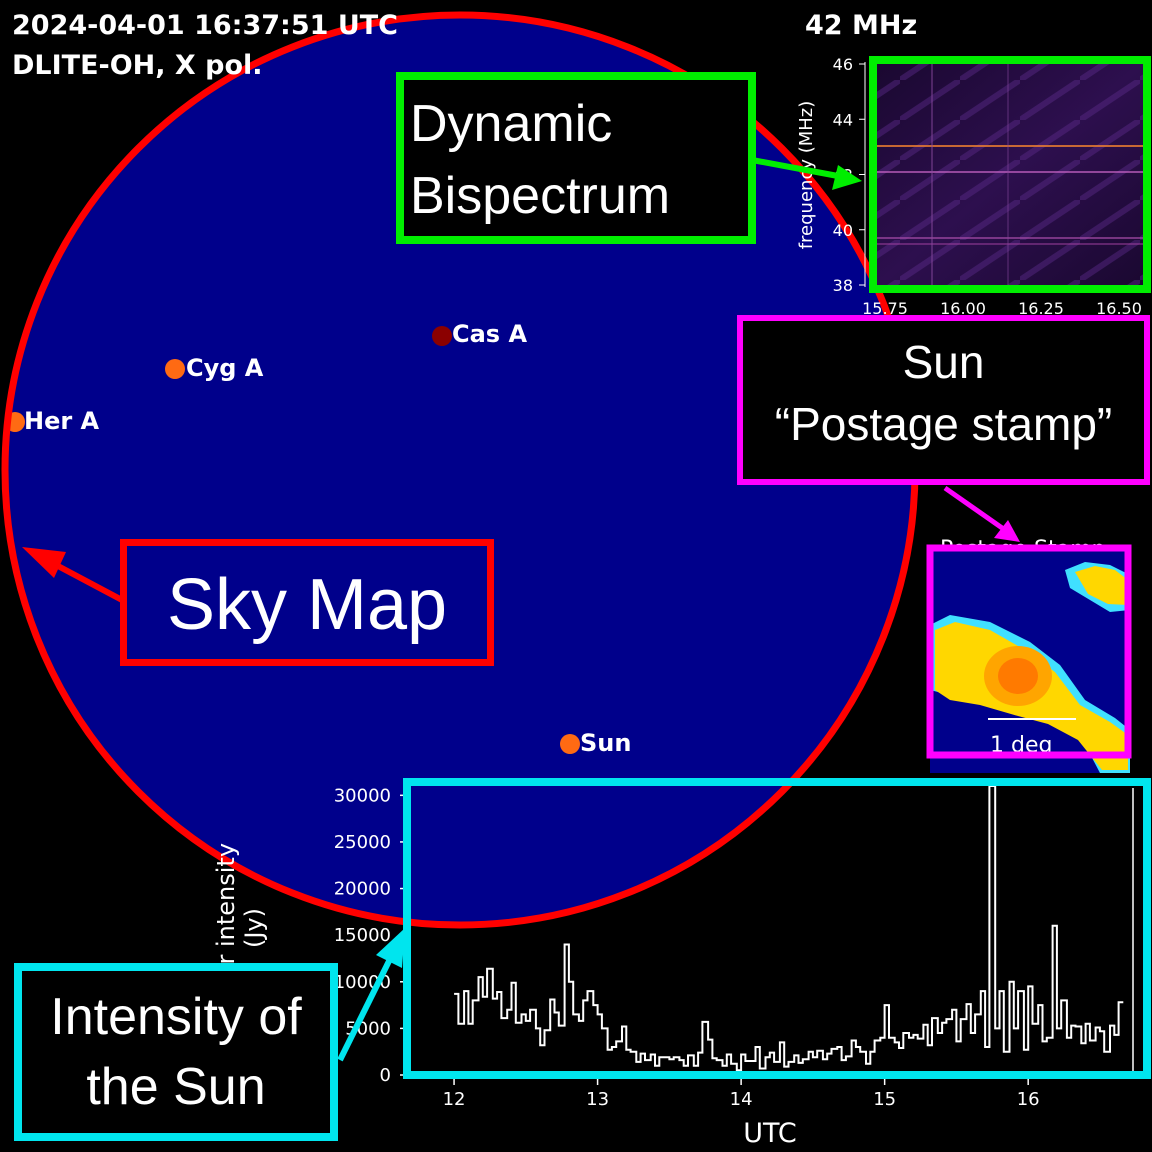 This screenshot has width=1152, height=1152. Describe the element at coordinates (489, 334) in the screenshot. I see `cas-a-label: Cas A` at that location.